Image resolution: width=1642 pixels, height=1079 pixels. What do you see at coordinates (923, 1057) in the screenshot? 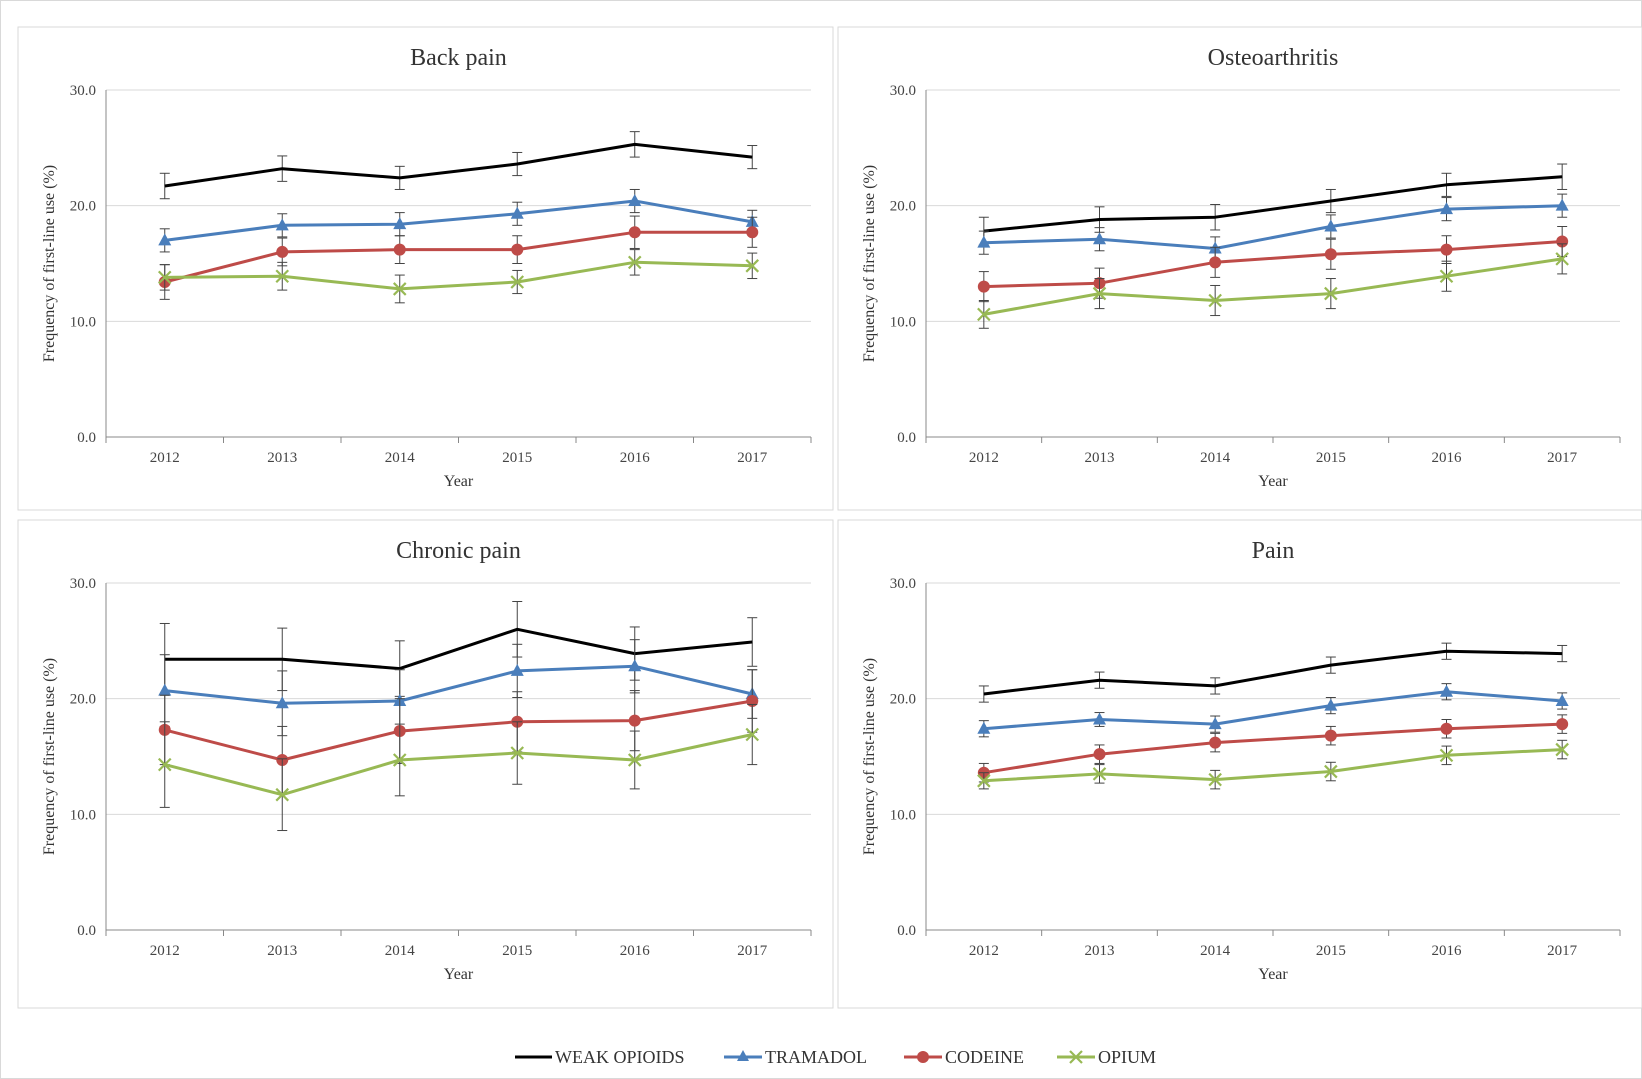
I see `legend-marker-circle-icon` at bounding box center [923, 1057].